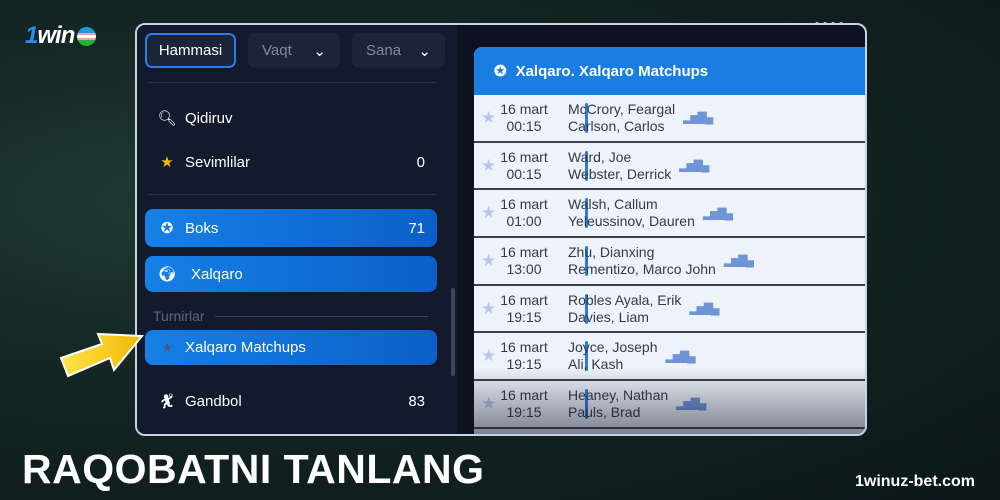 The image size is (1000, 500). Describe the element at coordinates (290, 316) in the screenshot. I see `section-tournaments: Turnirlar` at that location.